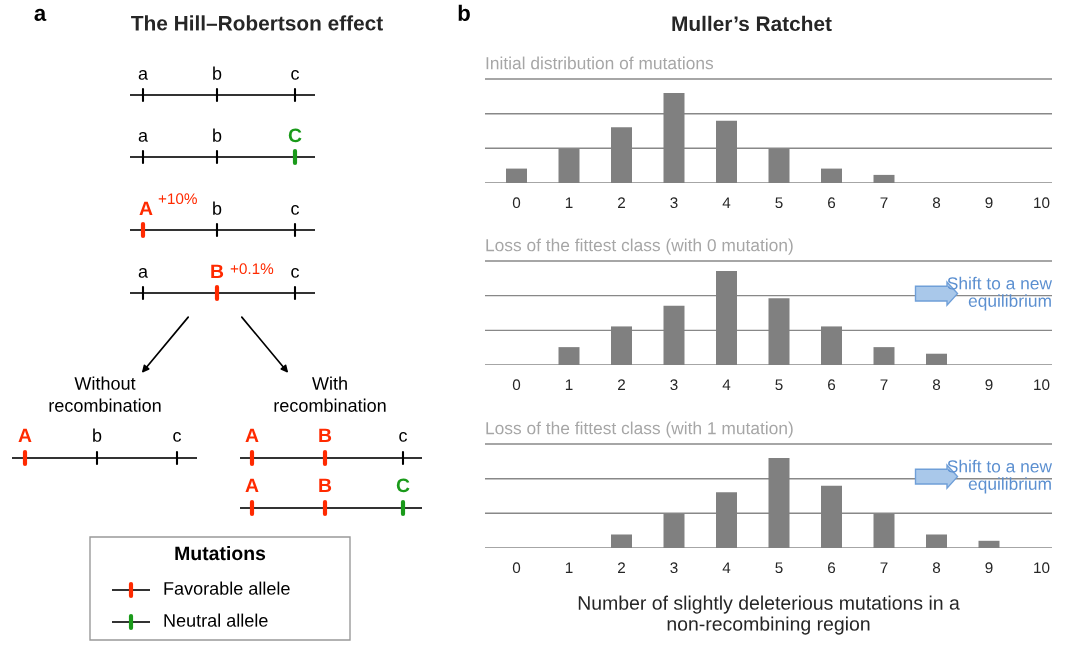  I want to click on text: Without recombination, so click(105, 394).